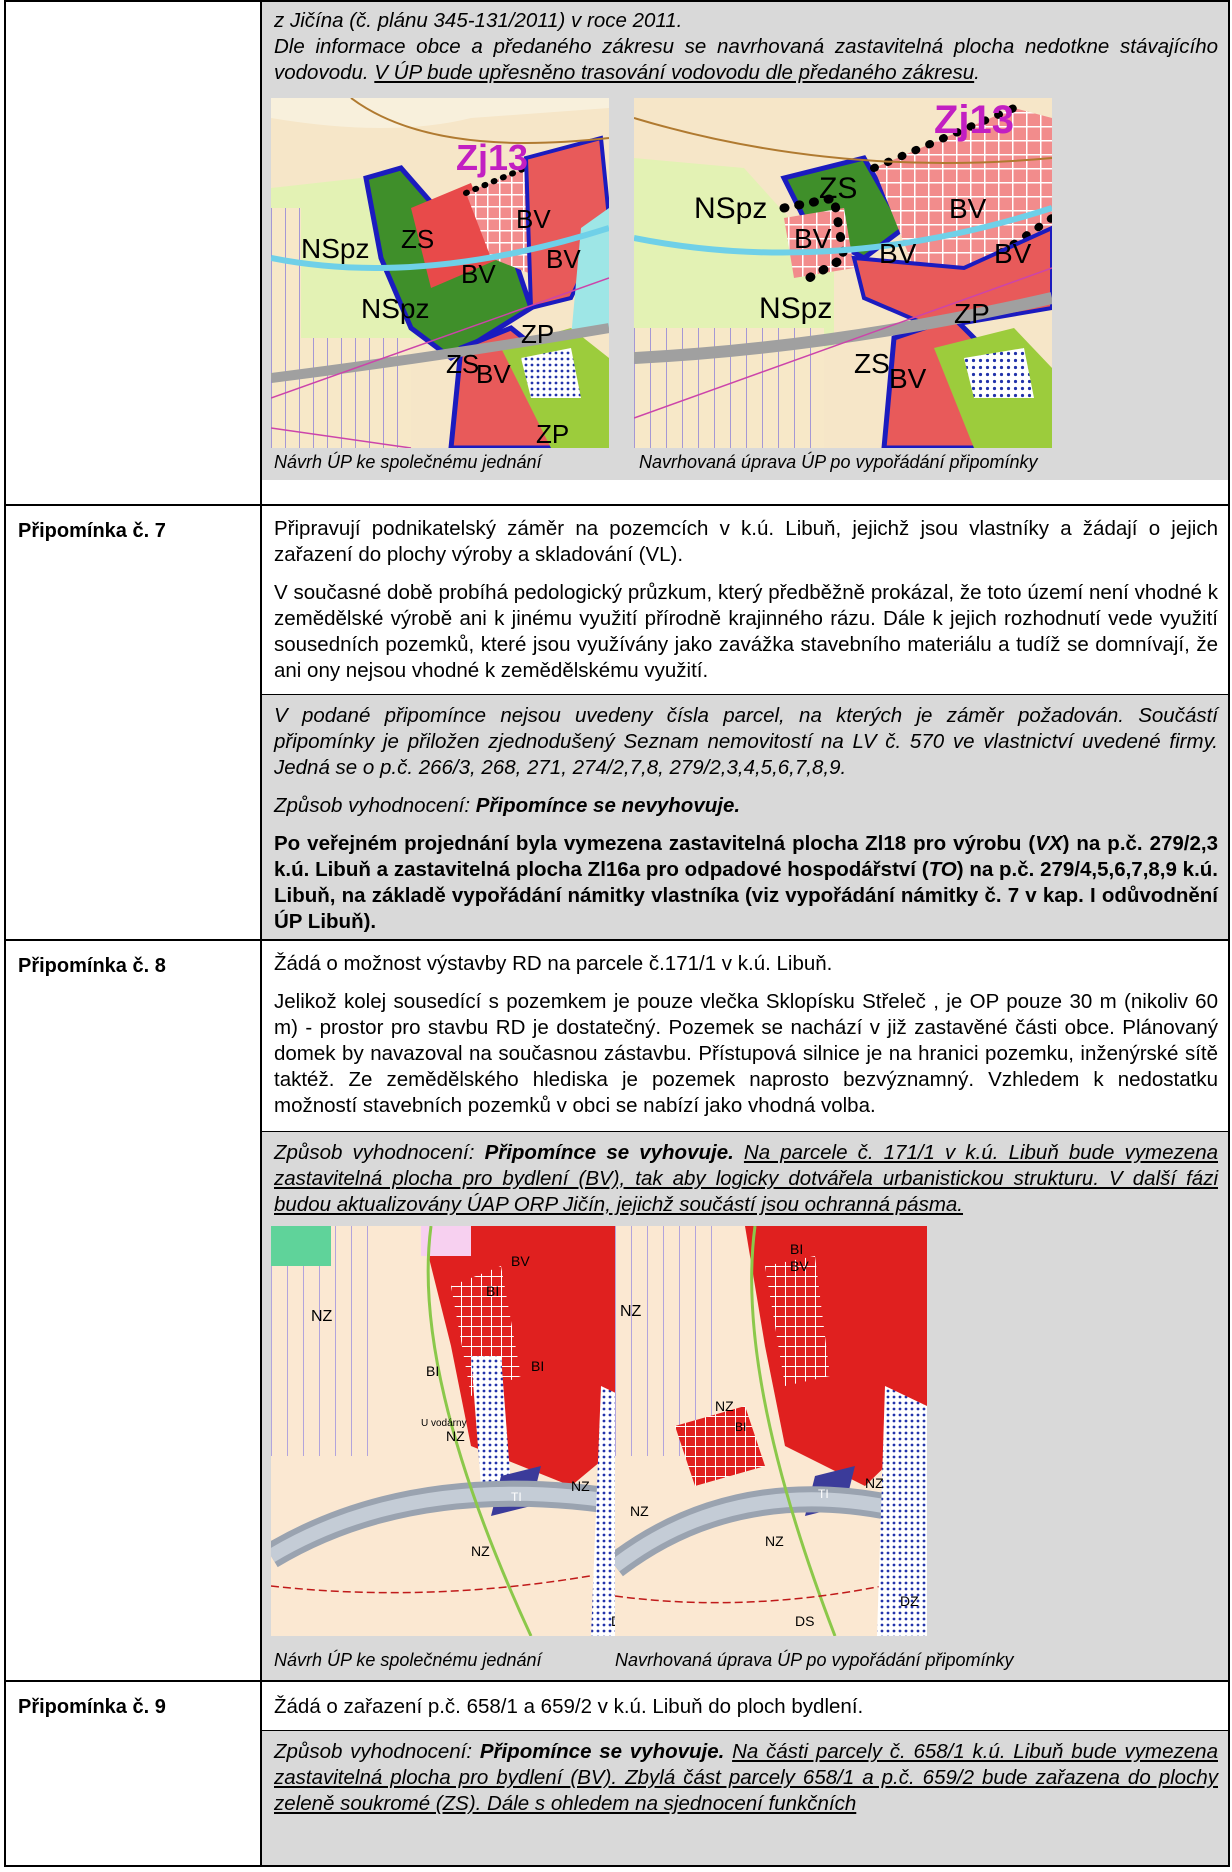  What do you see at coordinates (771, 1431) in the screenshot?
I see `map-image-revision: NZ BV BI NZ BI TI NZ NZ NZ DZ DS` at bounding box center [771, 1431].